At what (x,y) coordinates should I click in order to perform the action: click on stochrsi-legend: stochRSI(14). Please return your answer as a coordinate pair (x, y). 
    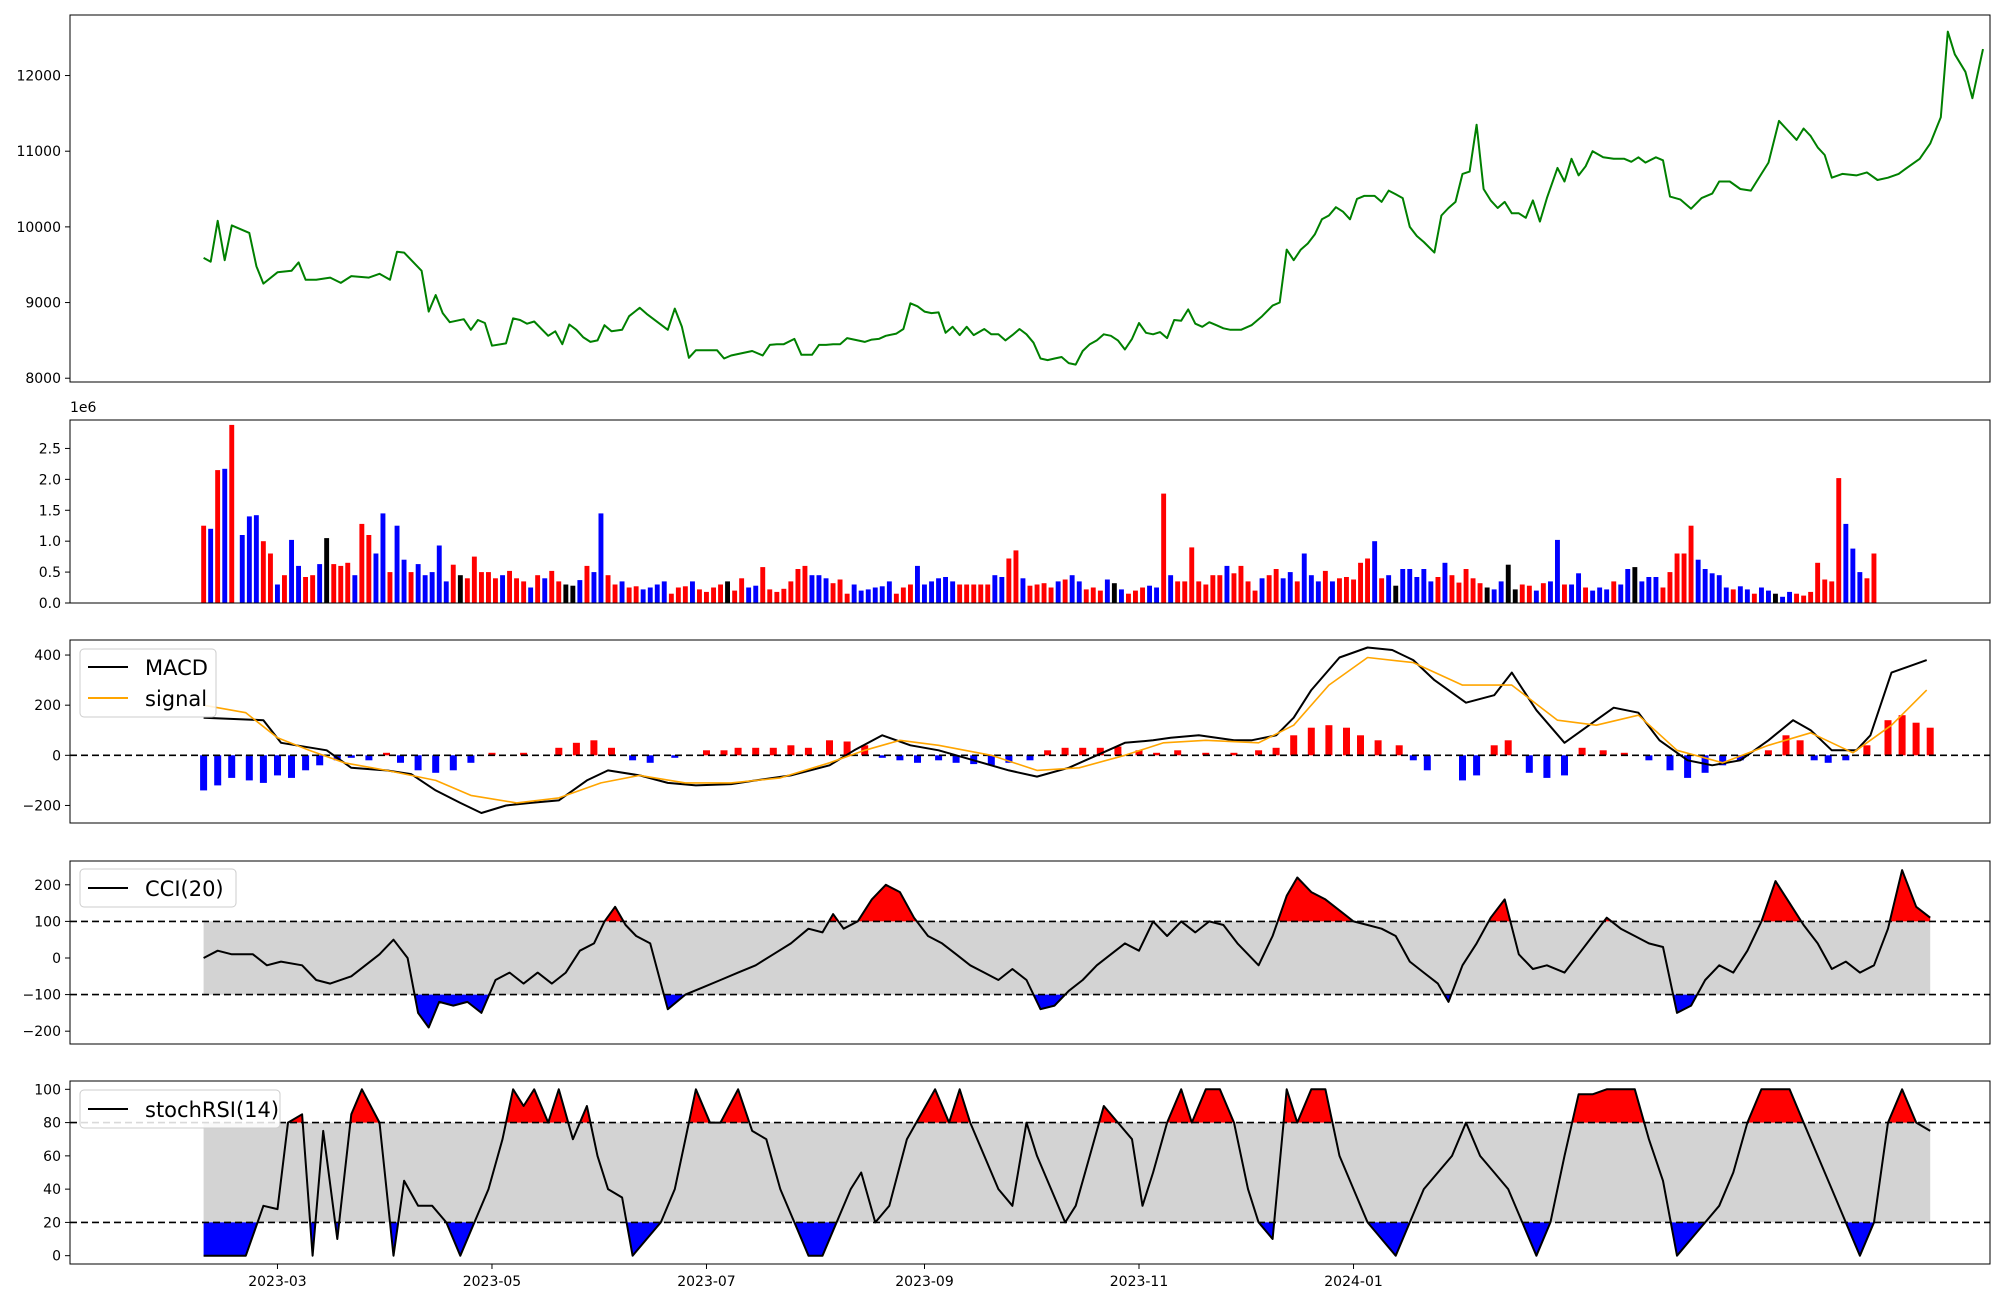
    Looking at the image, I should click on (180, 1109).